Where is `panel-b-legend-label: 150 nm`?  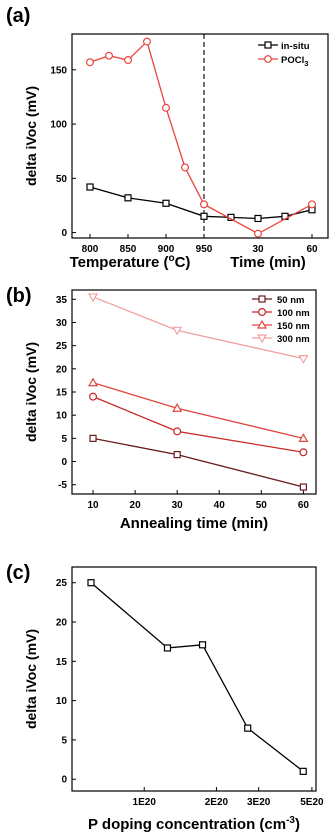 panel-b-legend-label: 150 nm is located at coordinates (293, 326).